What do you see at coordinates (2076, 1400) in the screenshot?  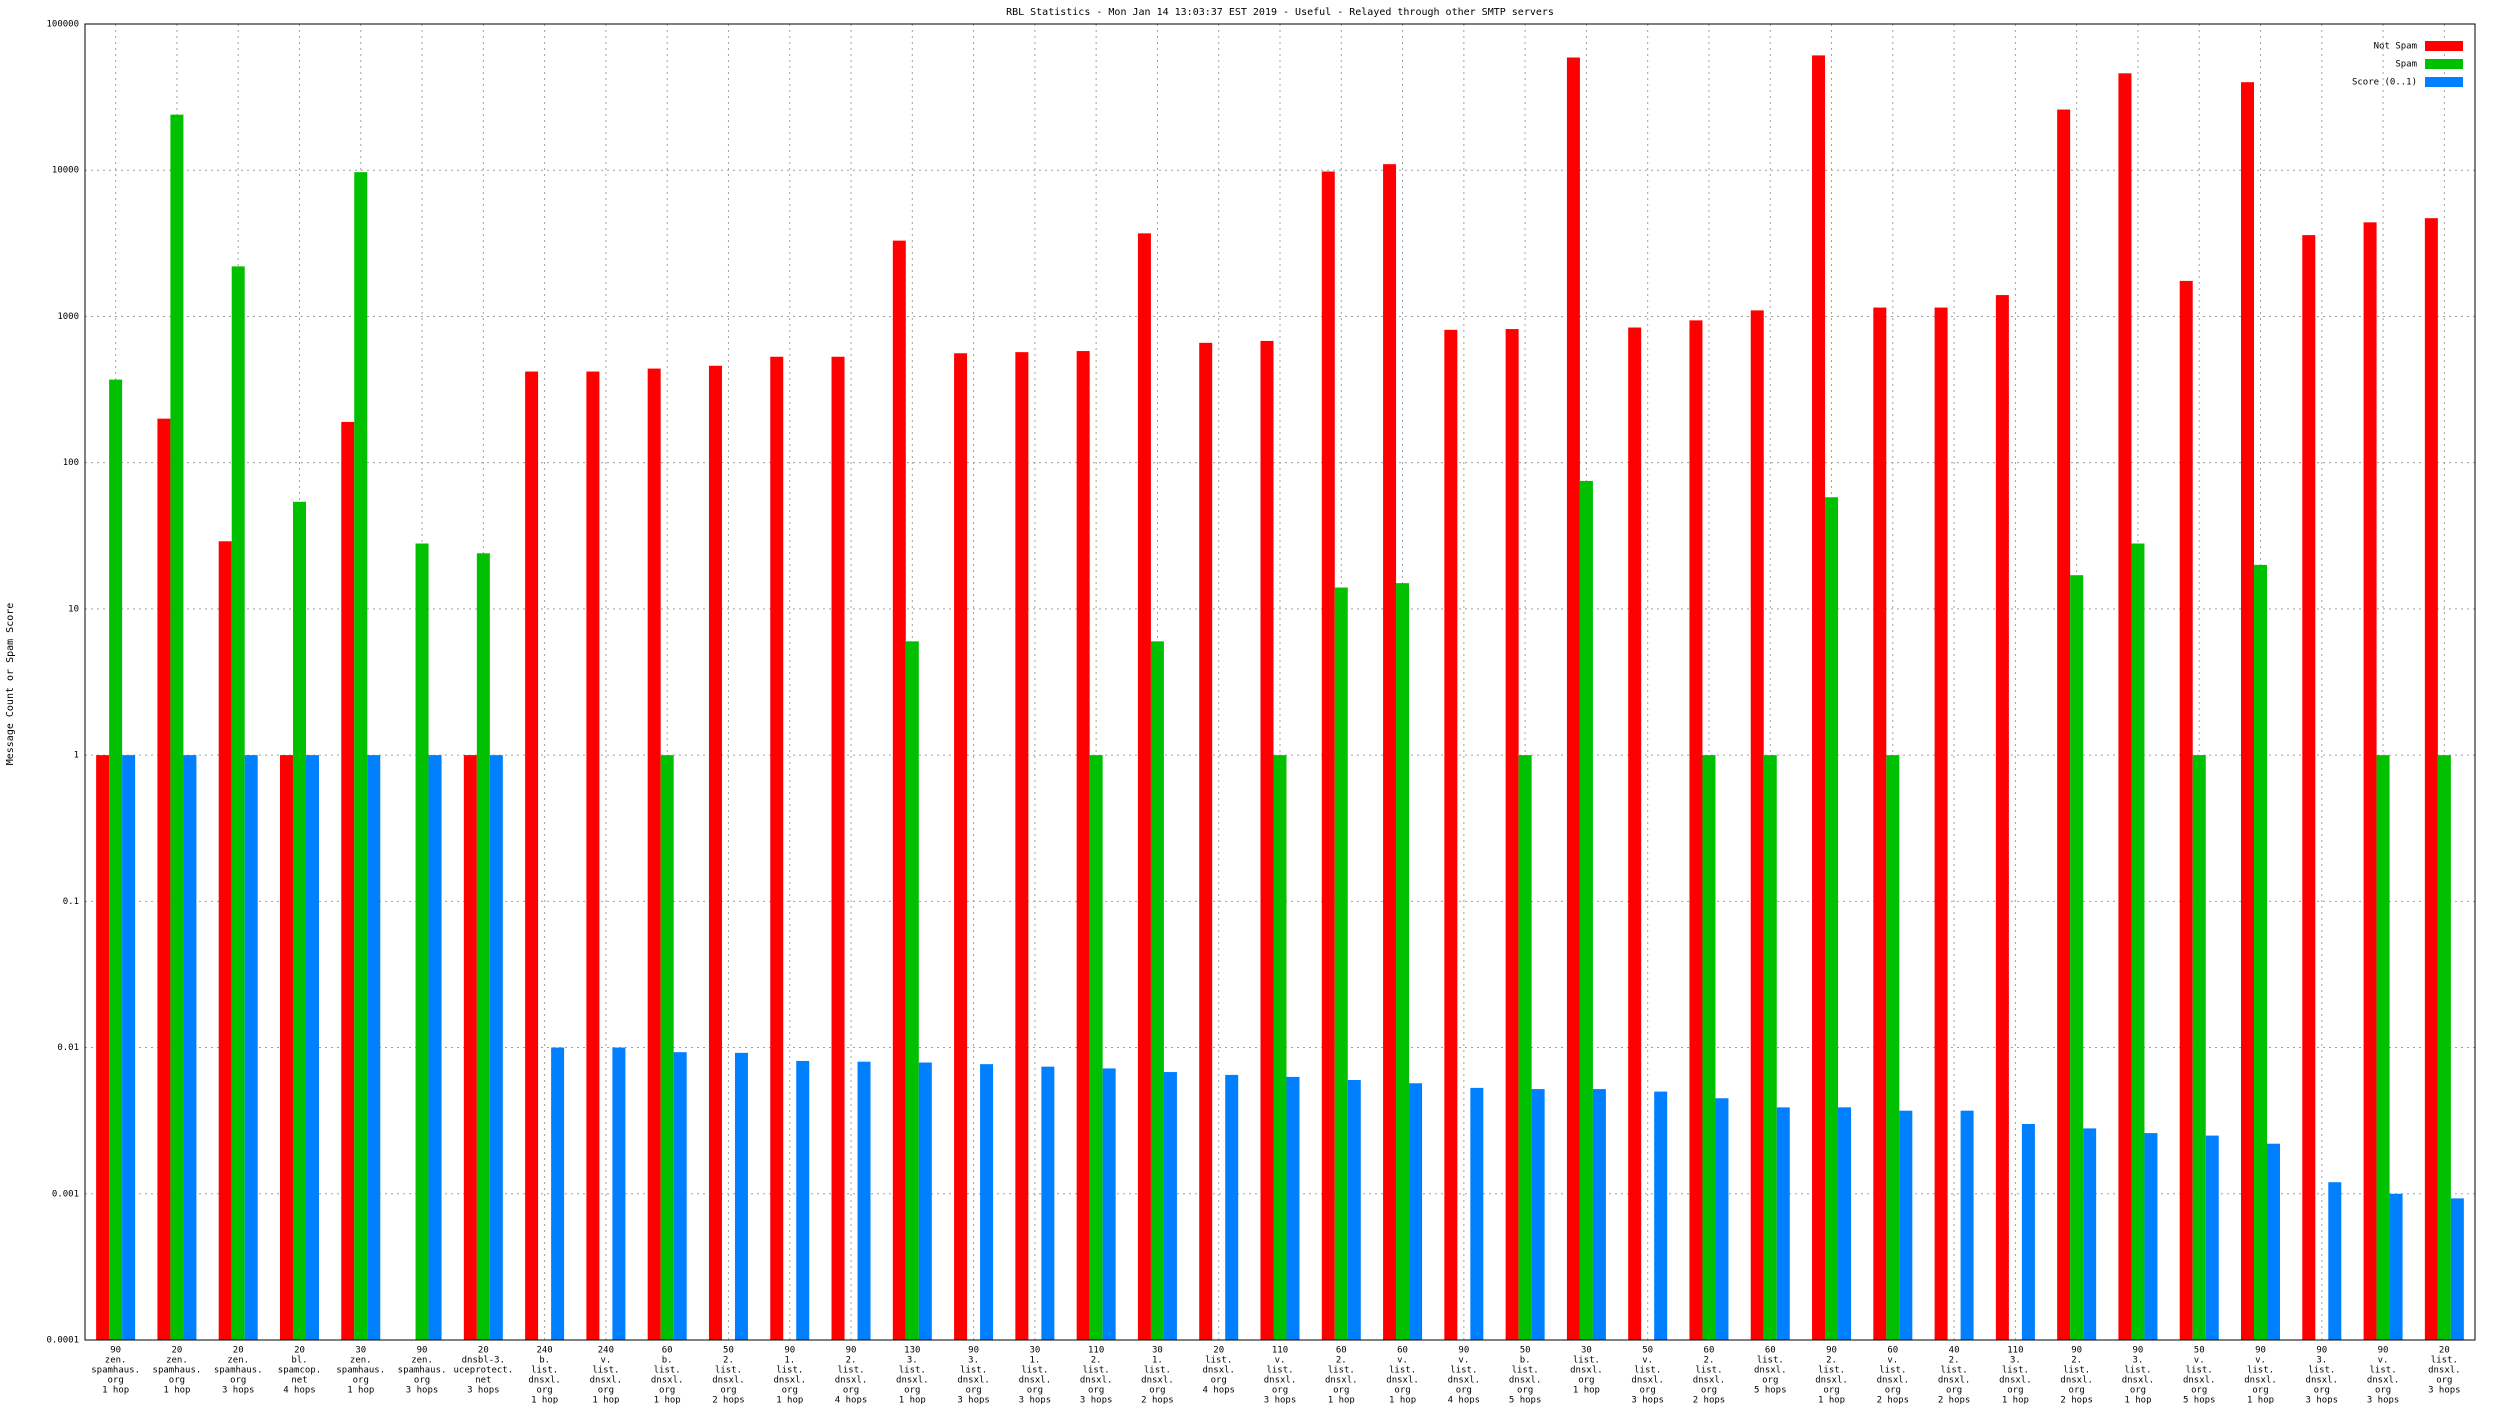 I see `x-tick-label: 2 hops` at bounding box center [2076, 1400].